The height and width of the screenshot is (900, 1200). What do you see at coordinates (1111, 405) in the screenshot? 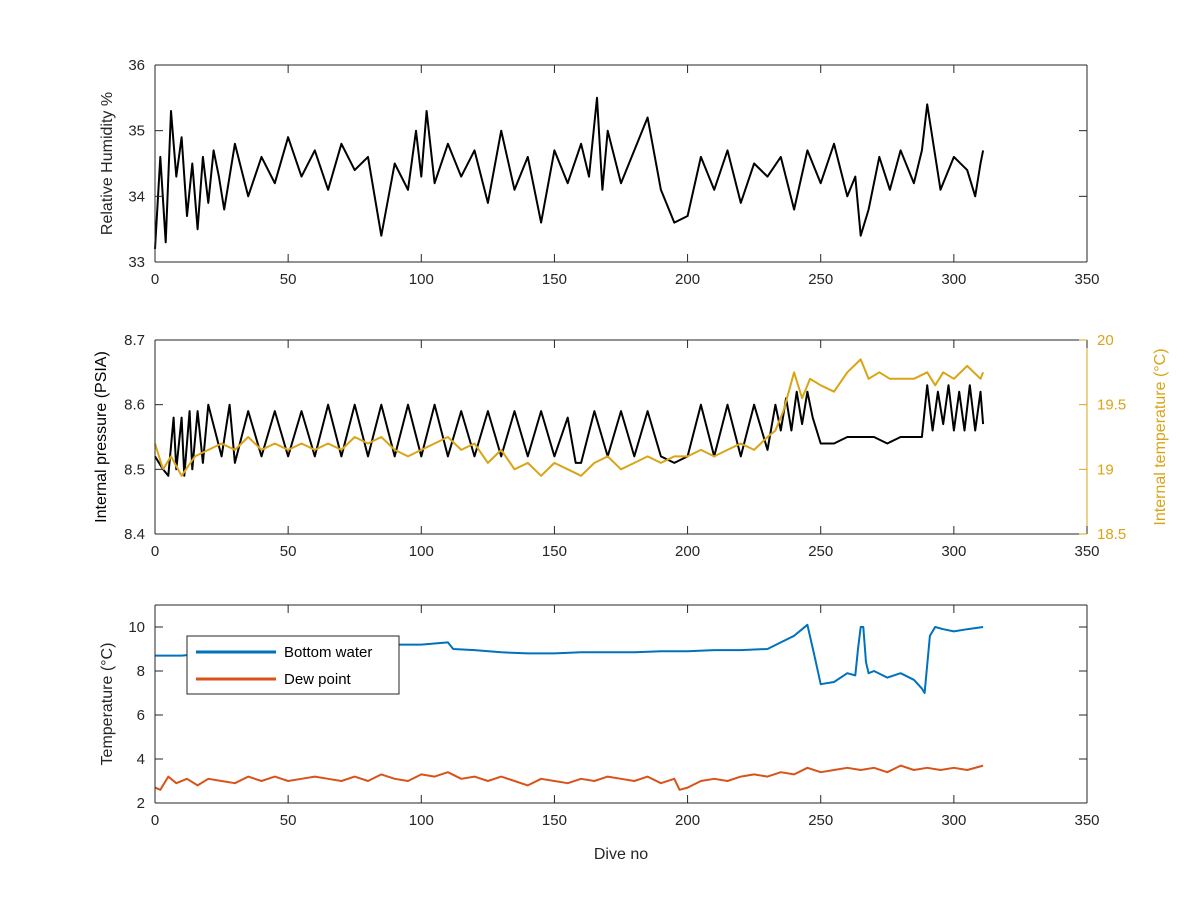
I see `y2-tick-label: 19.5` at bounding box center [1111, 405].